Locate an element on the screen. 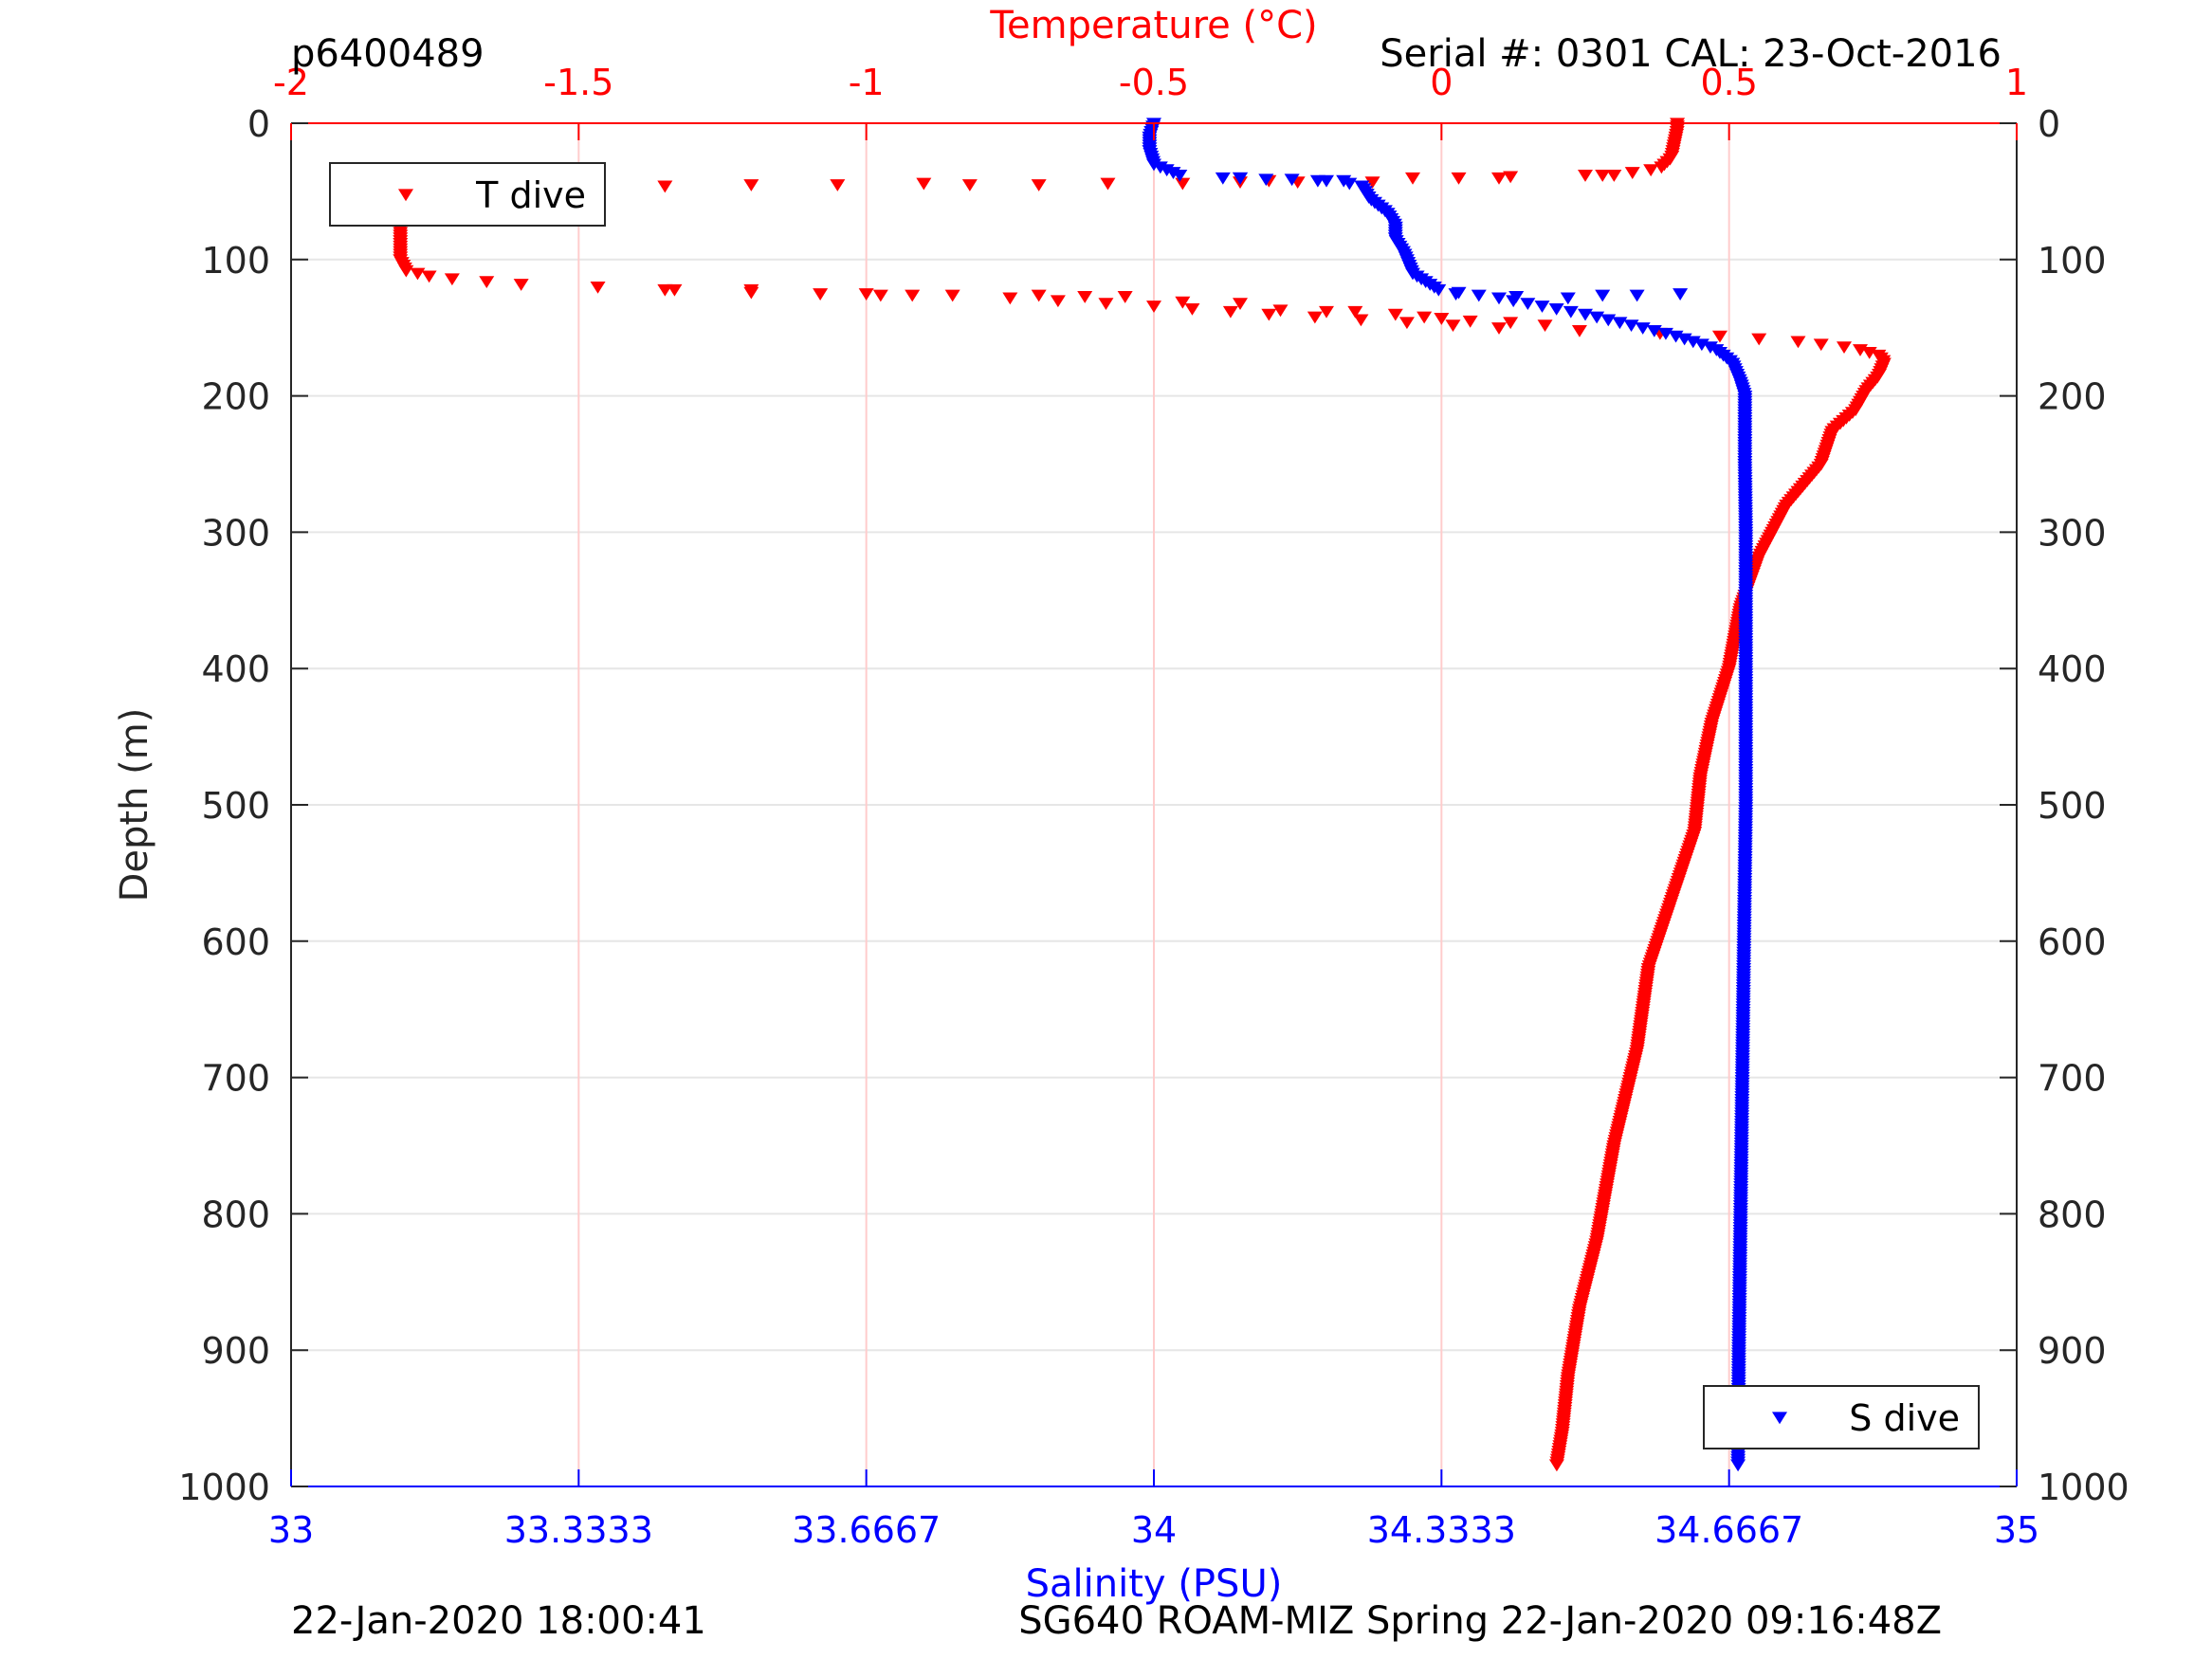  y-tick-label: 600 is located at coordinates (2072, 942).